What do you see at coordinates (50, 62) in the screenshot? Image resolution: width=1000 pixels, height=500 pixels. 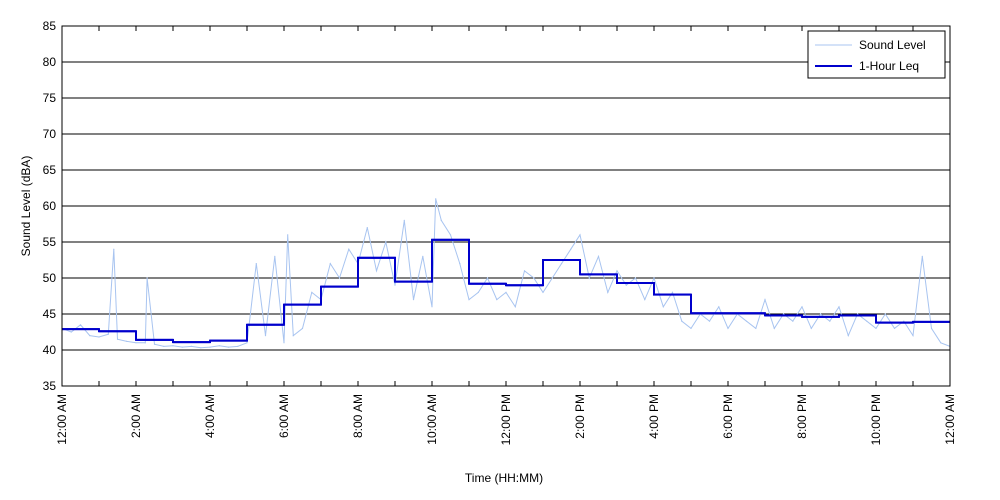 I see `y-tick-label: 80` at bounding box center [50, 62].